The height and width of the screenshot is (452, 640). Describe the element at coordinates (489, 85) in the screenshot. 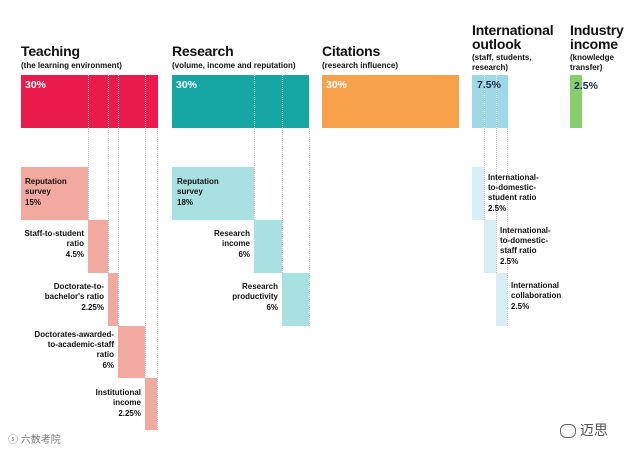

I see `international-percent: 7.5%` at that location.